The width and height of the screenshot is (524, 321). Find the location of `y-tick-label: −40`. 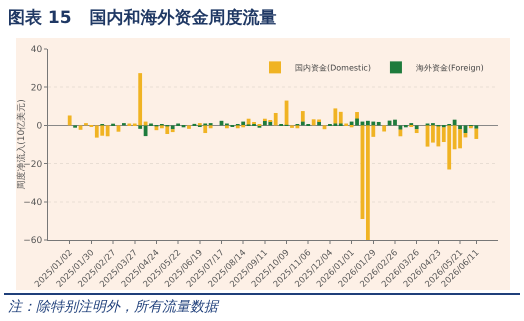

y-tick-label: −40 is located at coordinates (32, 203).